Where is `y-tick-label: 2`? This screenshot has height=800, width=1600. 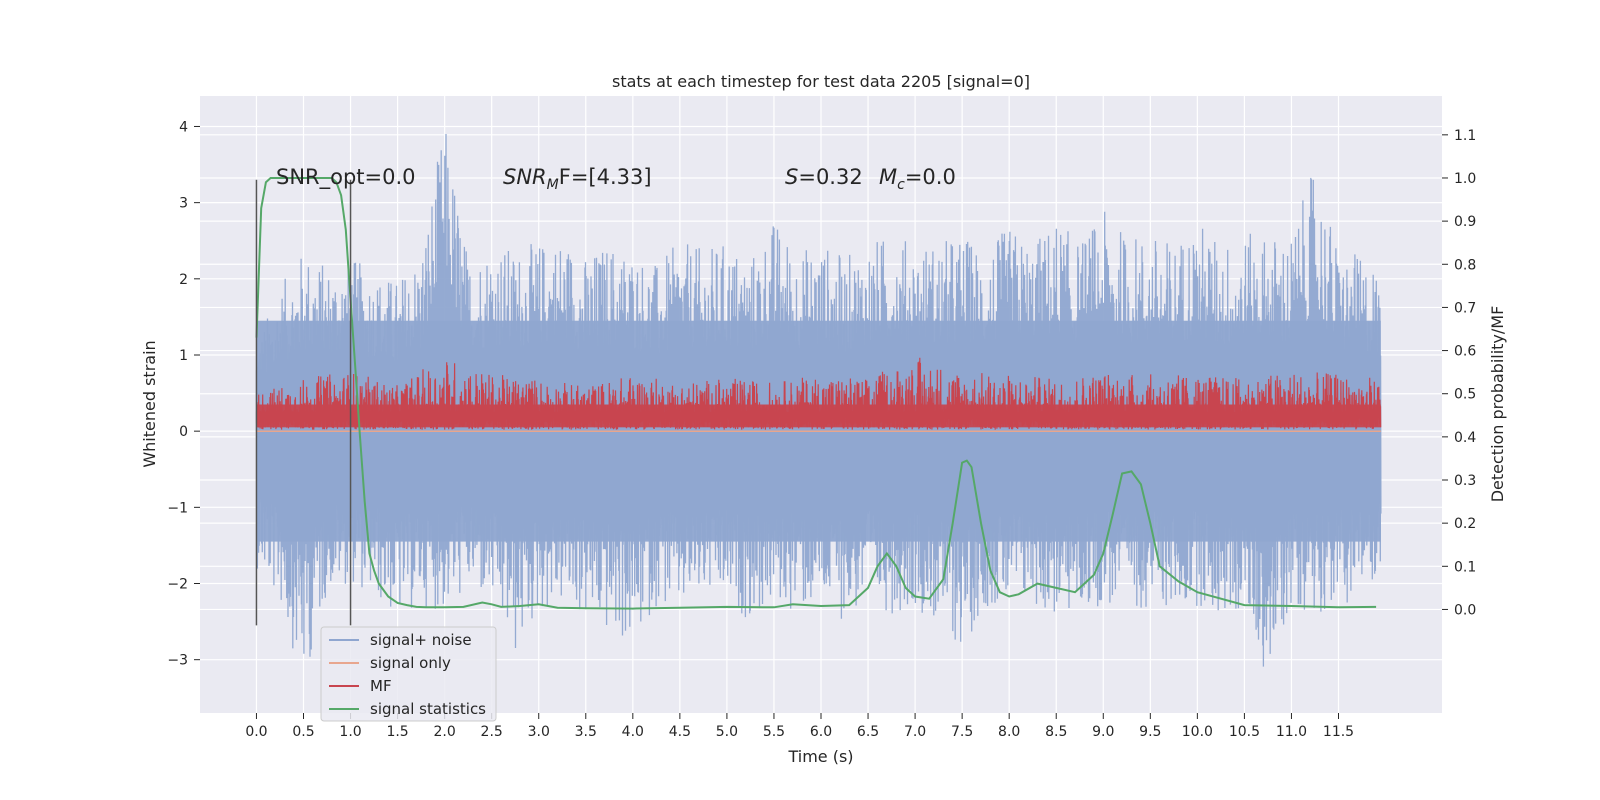
y-tick-label: 2 is located at coordinates (183, 280).